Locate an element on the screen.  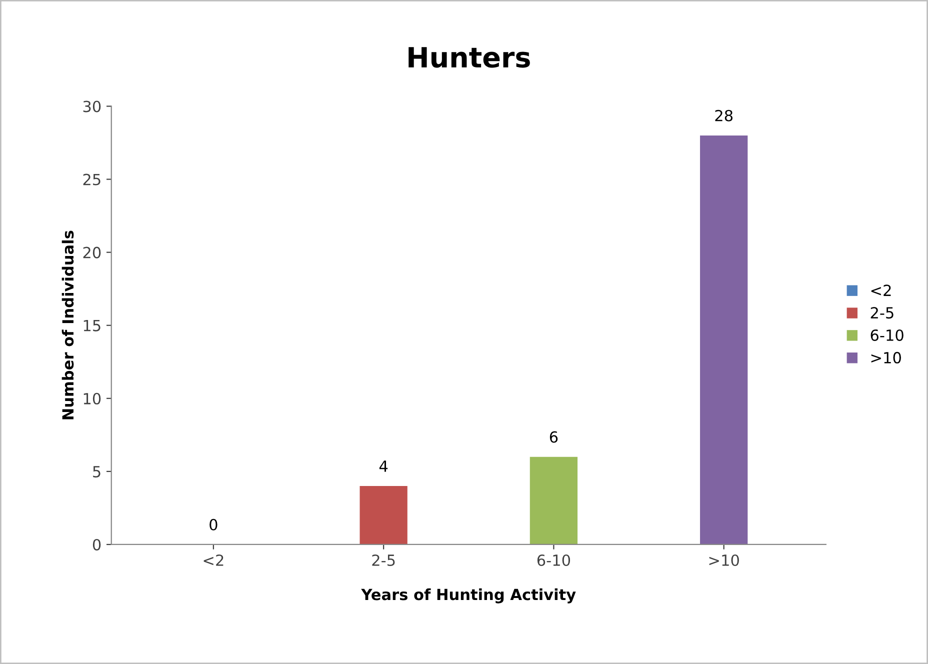
y-tick-label: 5 is located at coordinates (96, 472).